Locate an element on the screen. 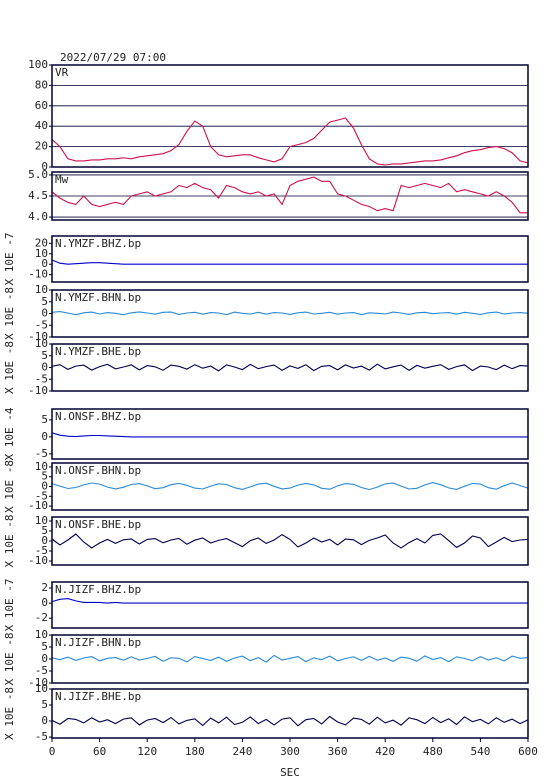  panel-label: N.ONSF.BHN.bp is located at coordinates (98, 470).